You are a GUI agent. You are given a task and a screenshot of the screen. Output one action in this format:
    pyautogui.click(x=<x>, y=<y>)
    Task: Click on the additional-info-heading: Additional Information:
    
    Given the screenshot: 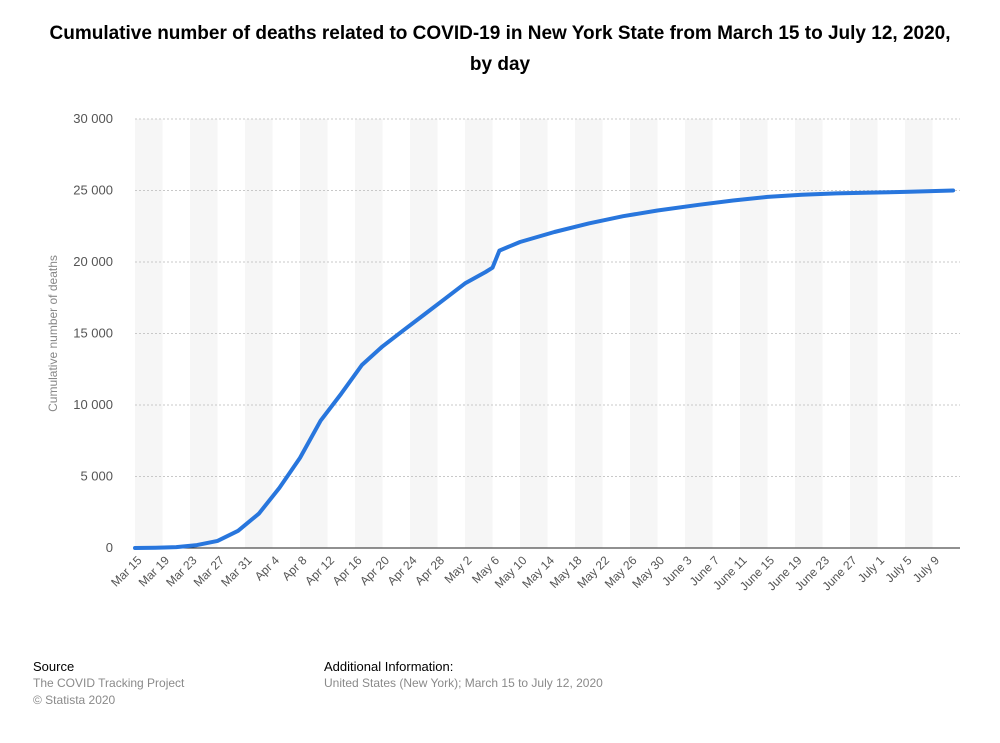 What is the action you would take?
    pyautogui.click(x=389, y=666)
    